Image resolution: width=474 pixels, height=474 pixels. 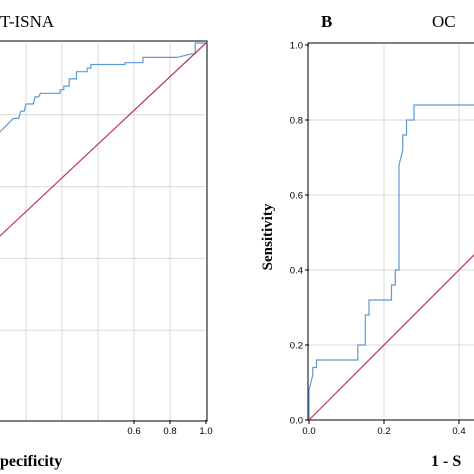 I want to click on left-roc-curve, so click(x=103, y=87).